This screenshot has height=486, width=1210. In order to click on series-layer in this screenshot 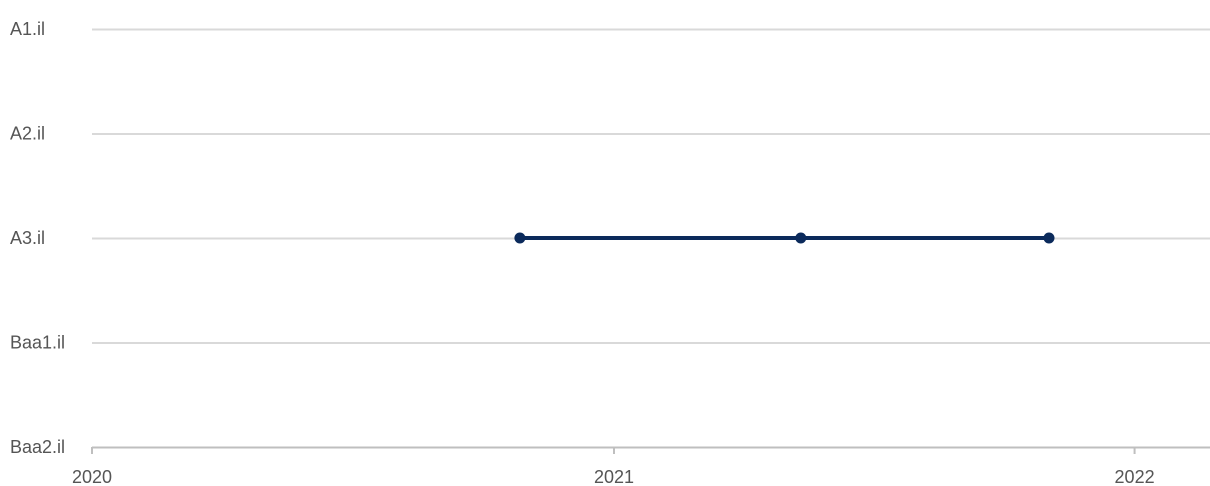, I will do `click(784, 238)`.